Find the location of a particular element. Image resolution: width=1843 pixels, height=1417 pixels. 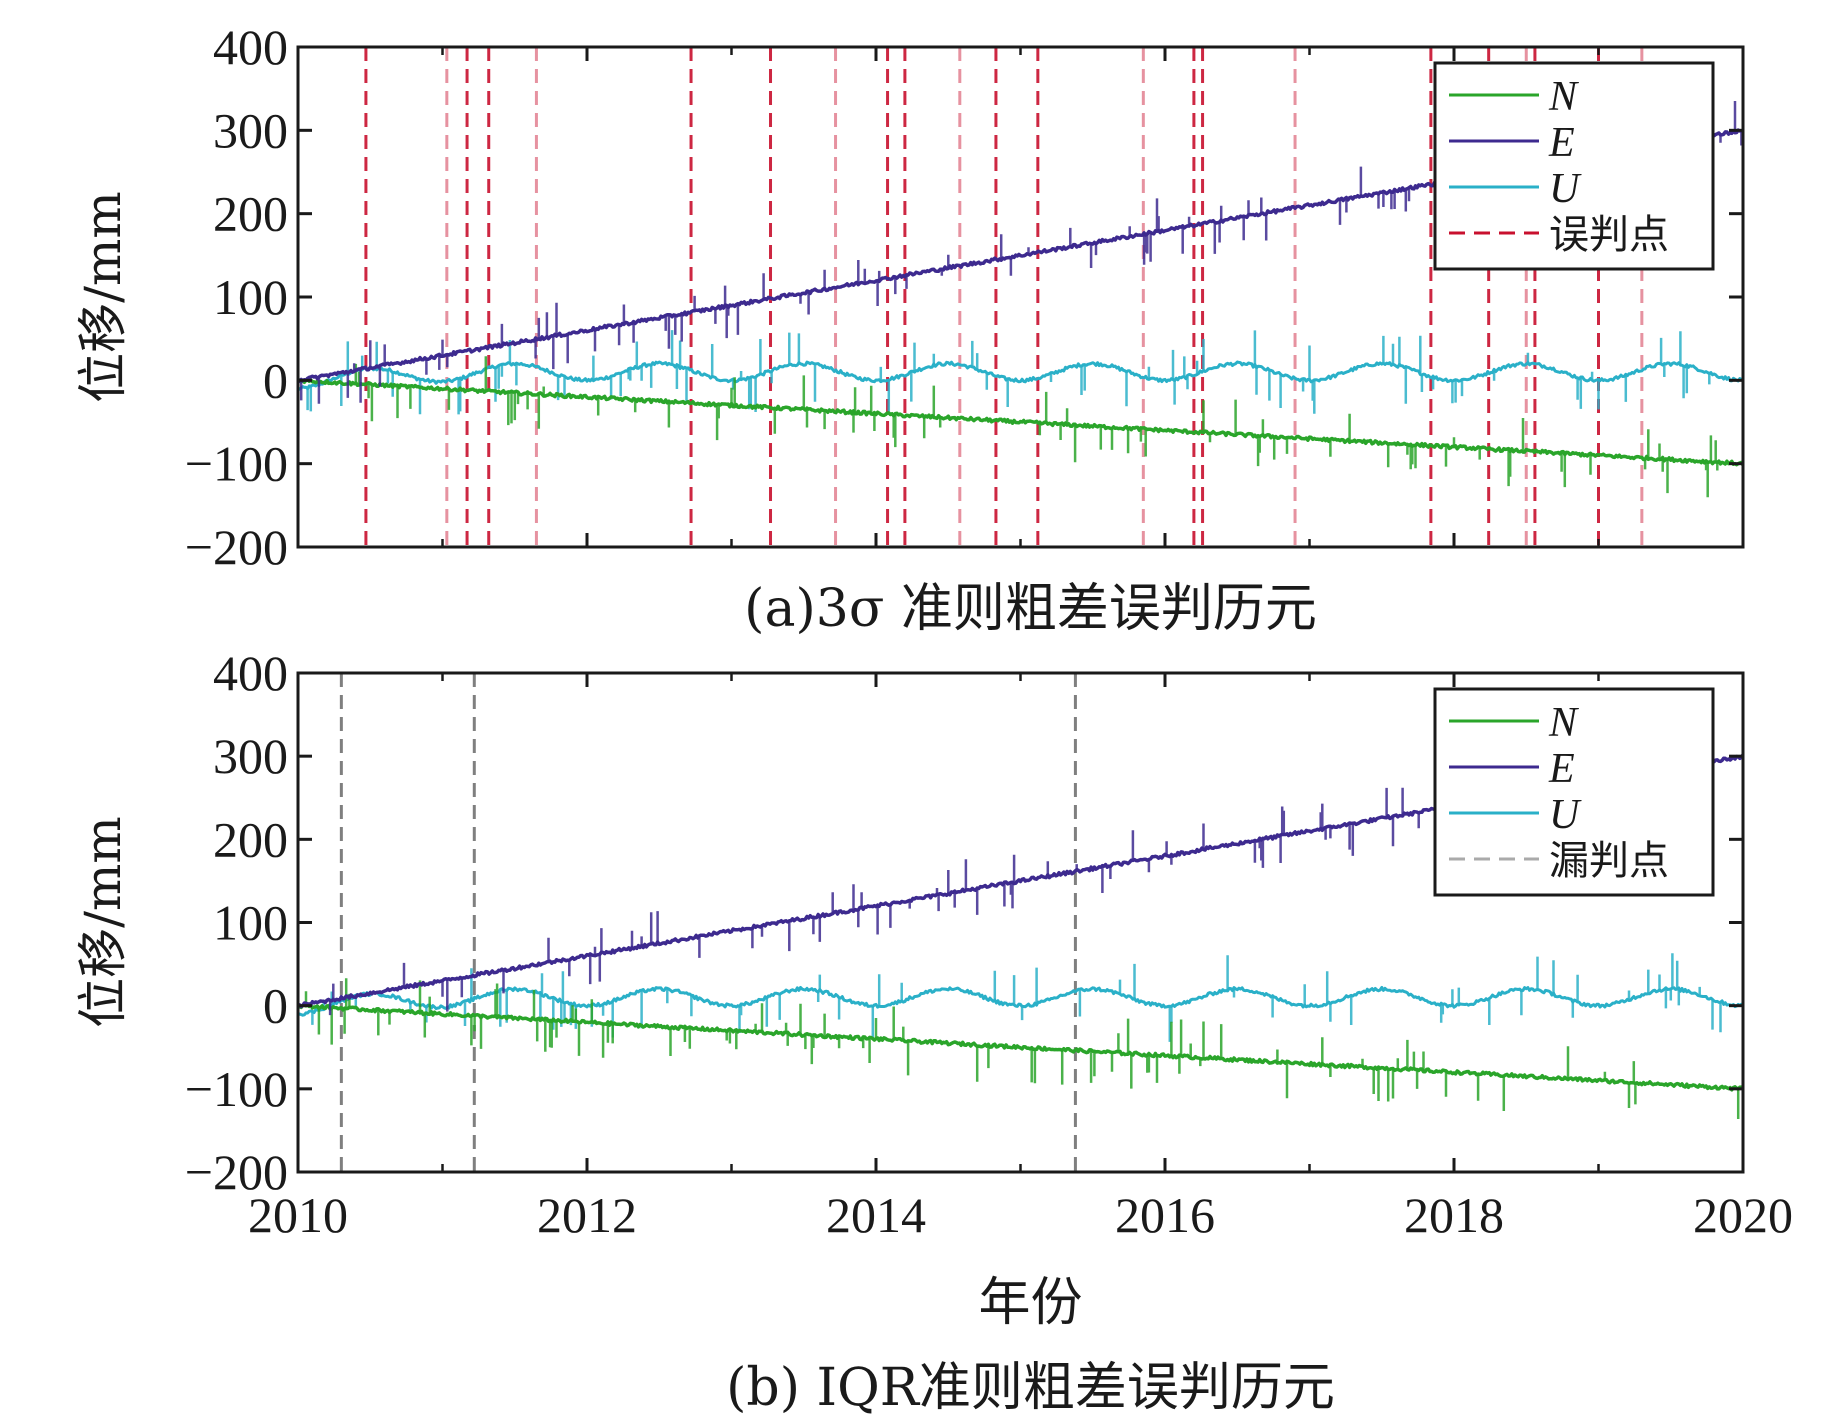

x-tick-label: 2020 is located at coordinates (1743, 1215).